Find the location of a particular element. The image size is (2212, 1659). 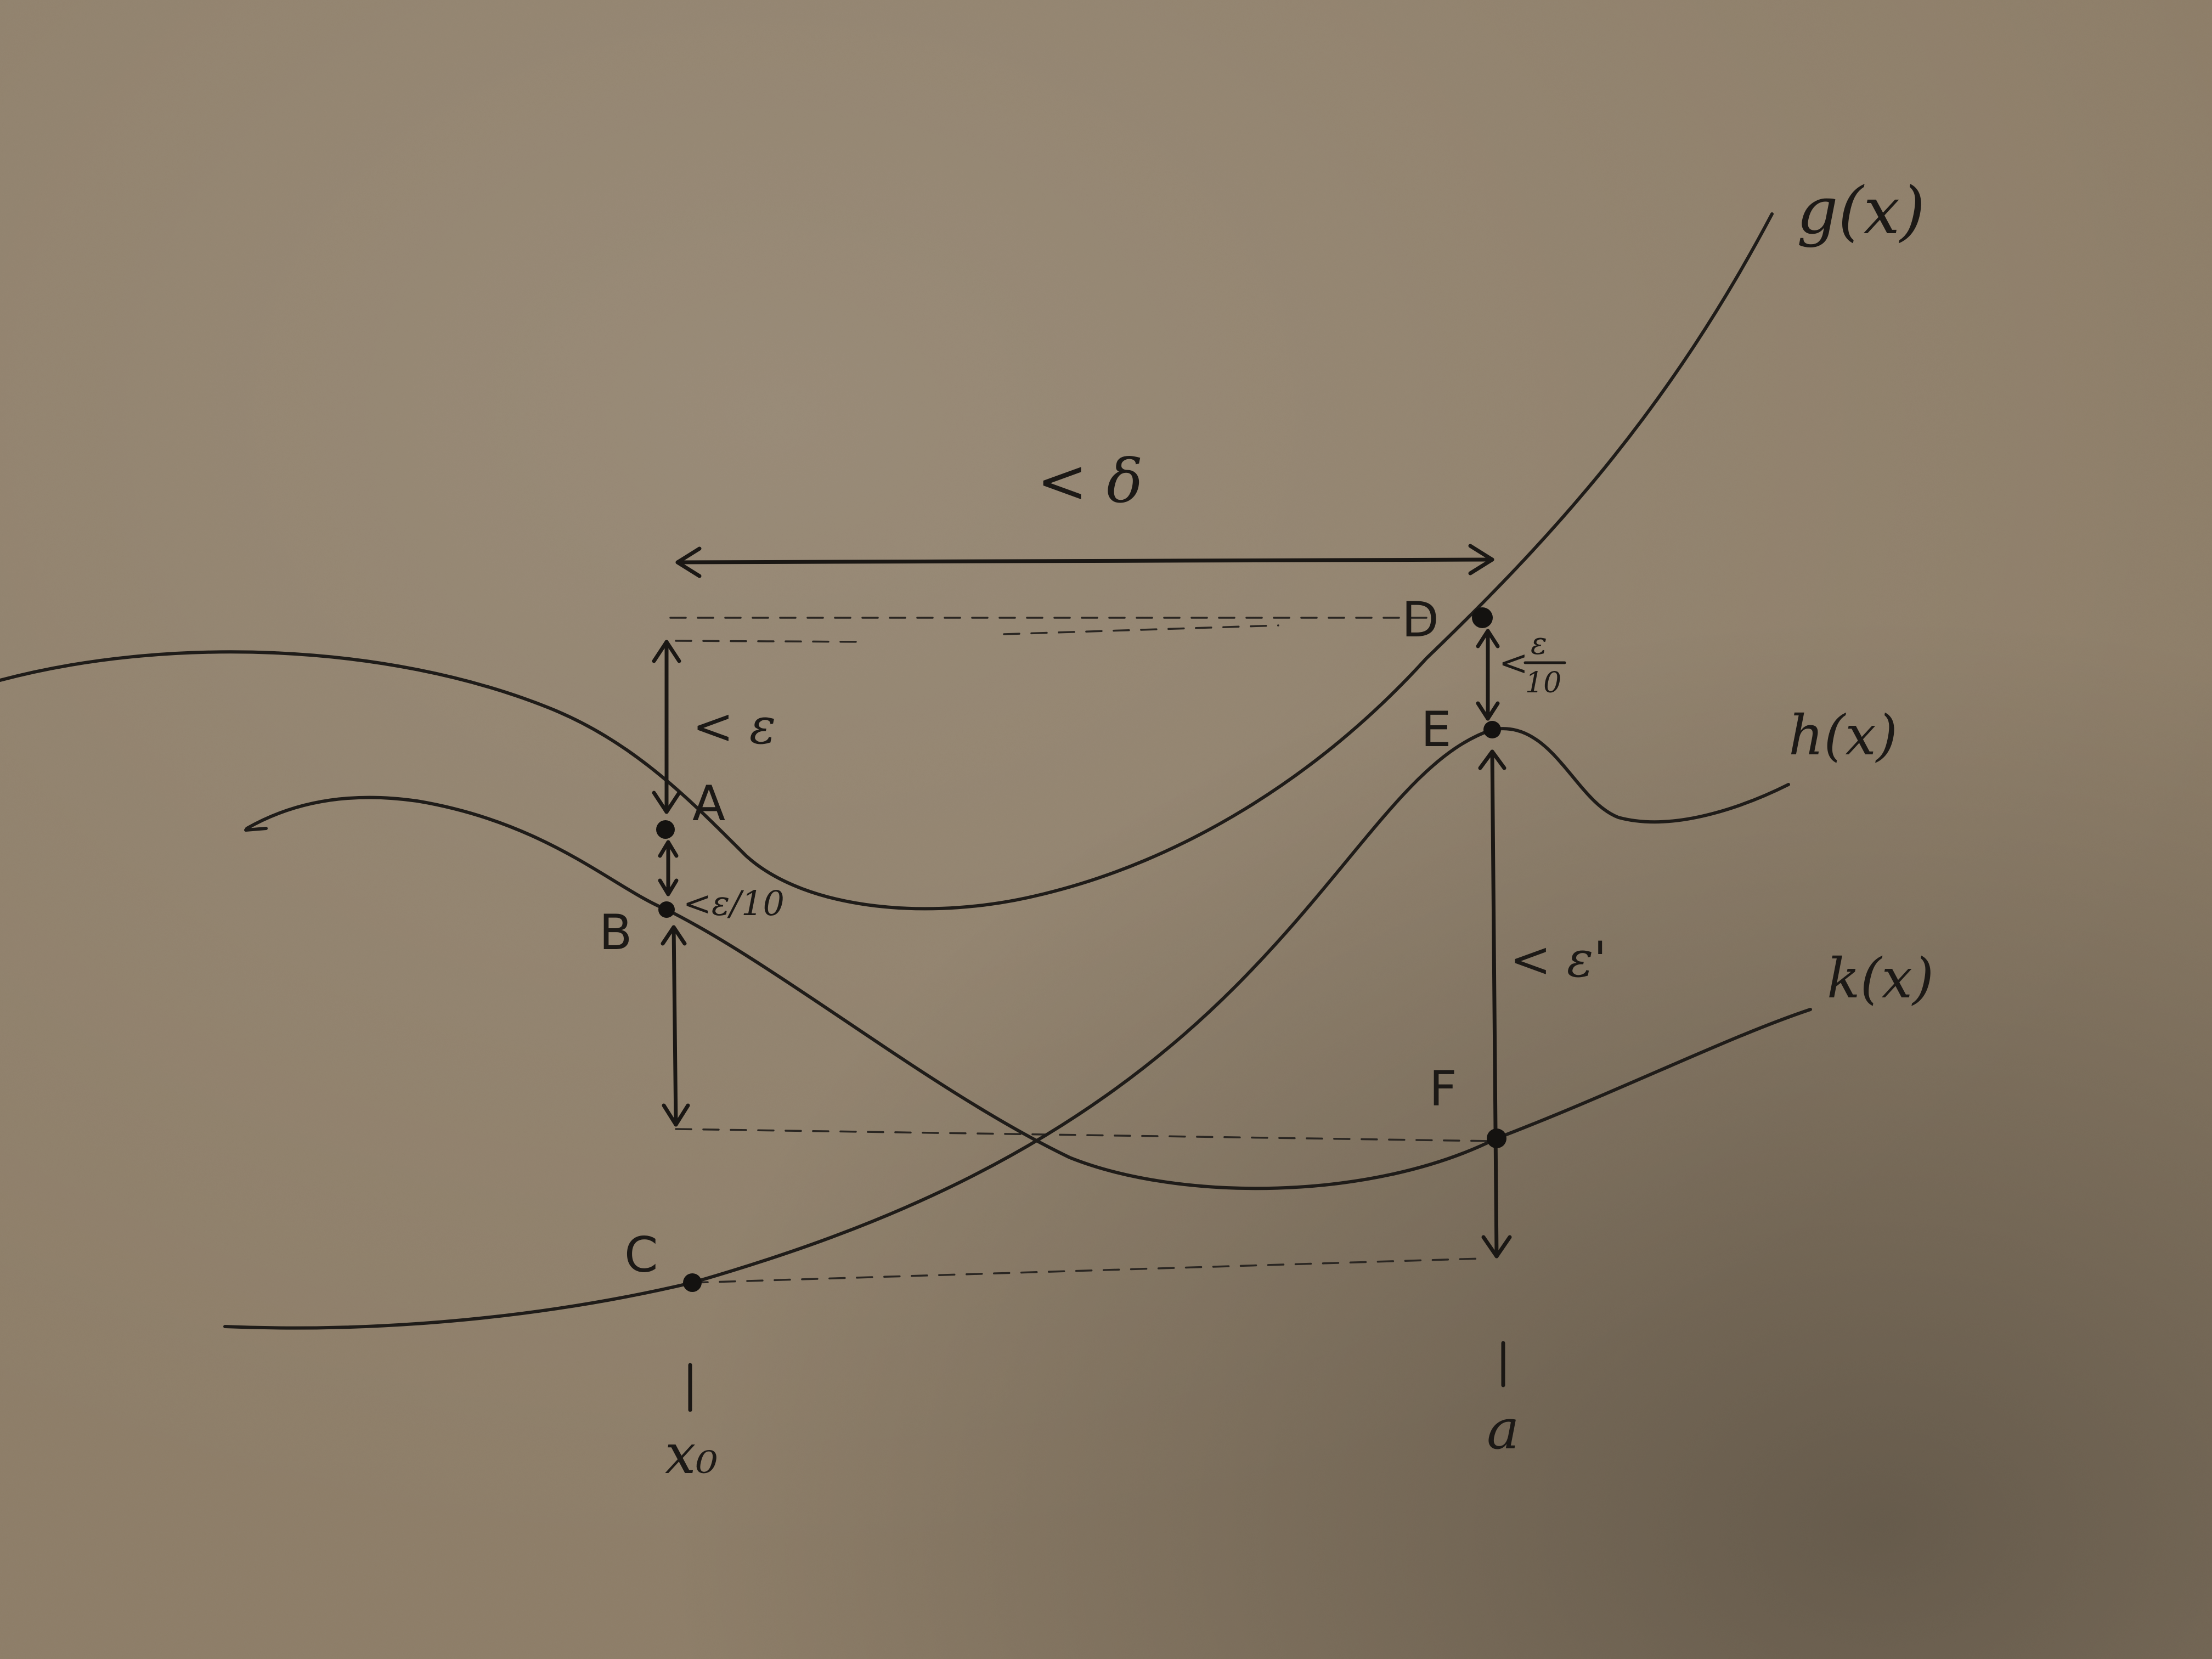

label-eps10-right: < ε 10 is located at coordinates (1532, 663).